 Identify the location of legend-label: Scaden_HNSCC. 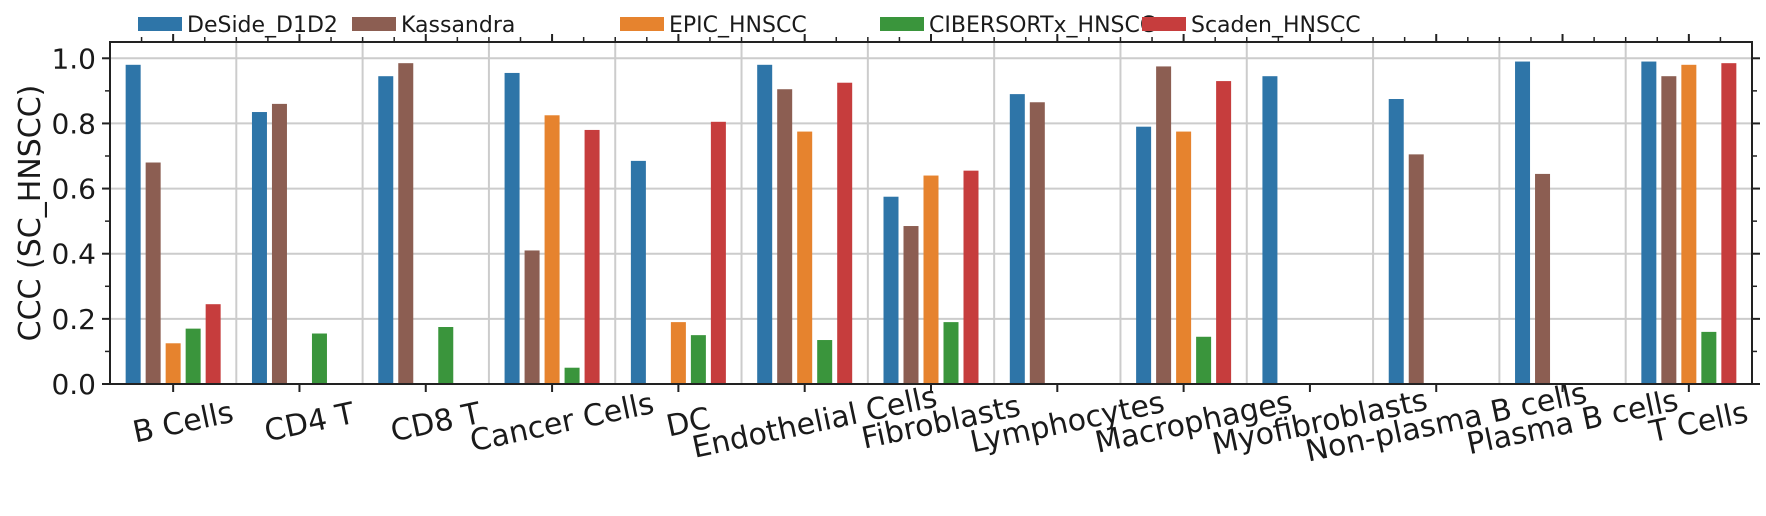
(1276, 25).